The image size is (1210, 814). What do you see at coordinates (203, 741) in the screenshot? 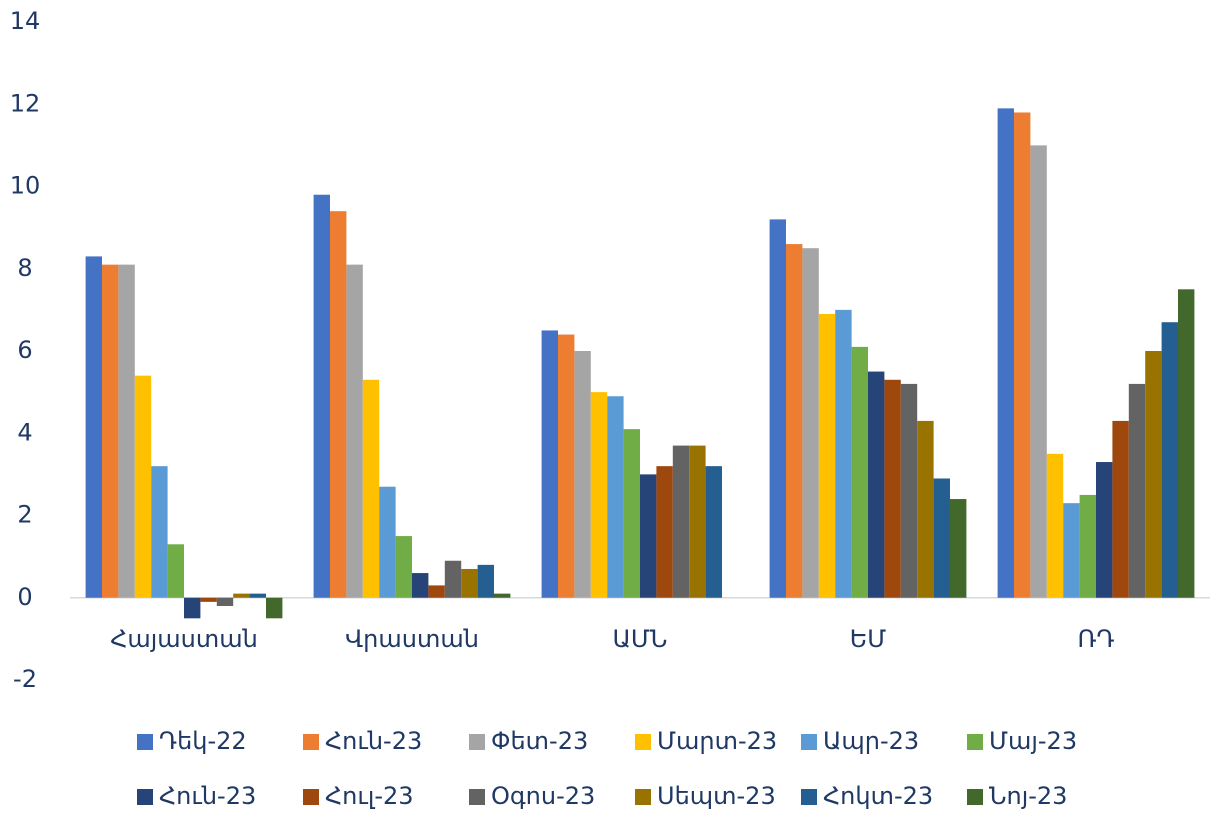
I see `legend-label: Դեկ-22` at bounding box center [203, 741].